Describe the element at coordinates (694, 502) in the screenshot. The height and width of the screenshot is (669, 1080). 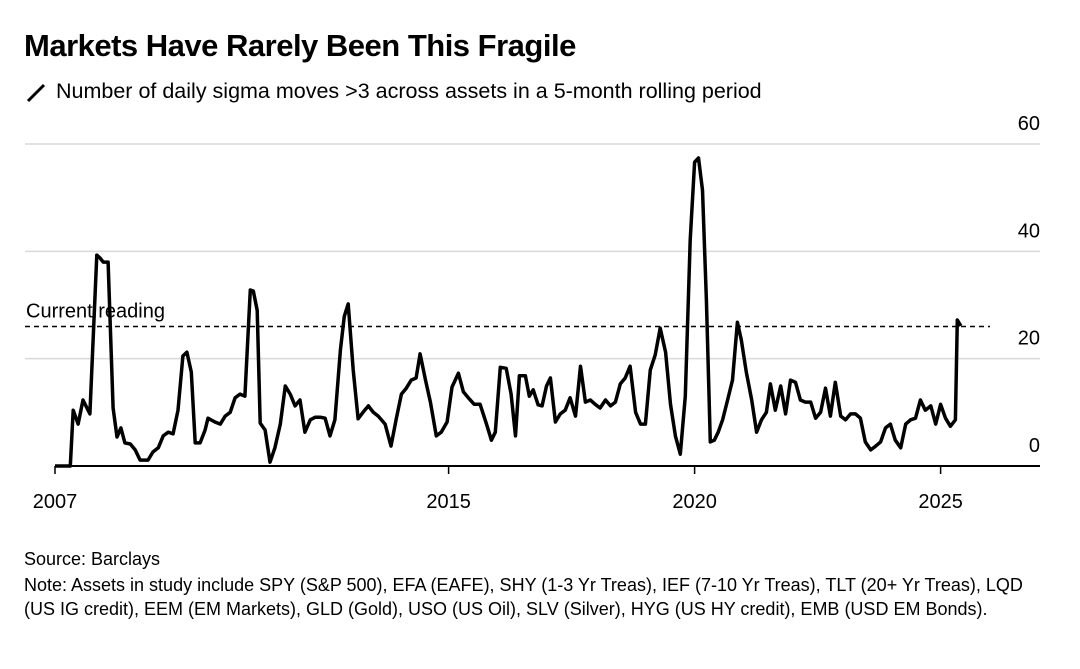
I see `x-tick-label: 2020` at that location.